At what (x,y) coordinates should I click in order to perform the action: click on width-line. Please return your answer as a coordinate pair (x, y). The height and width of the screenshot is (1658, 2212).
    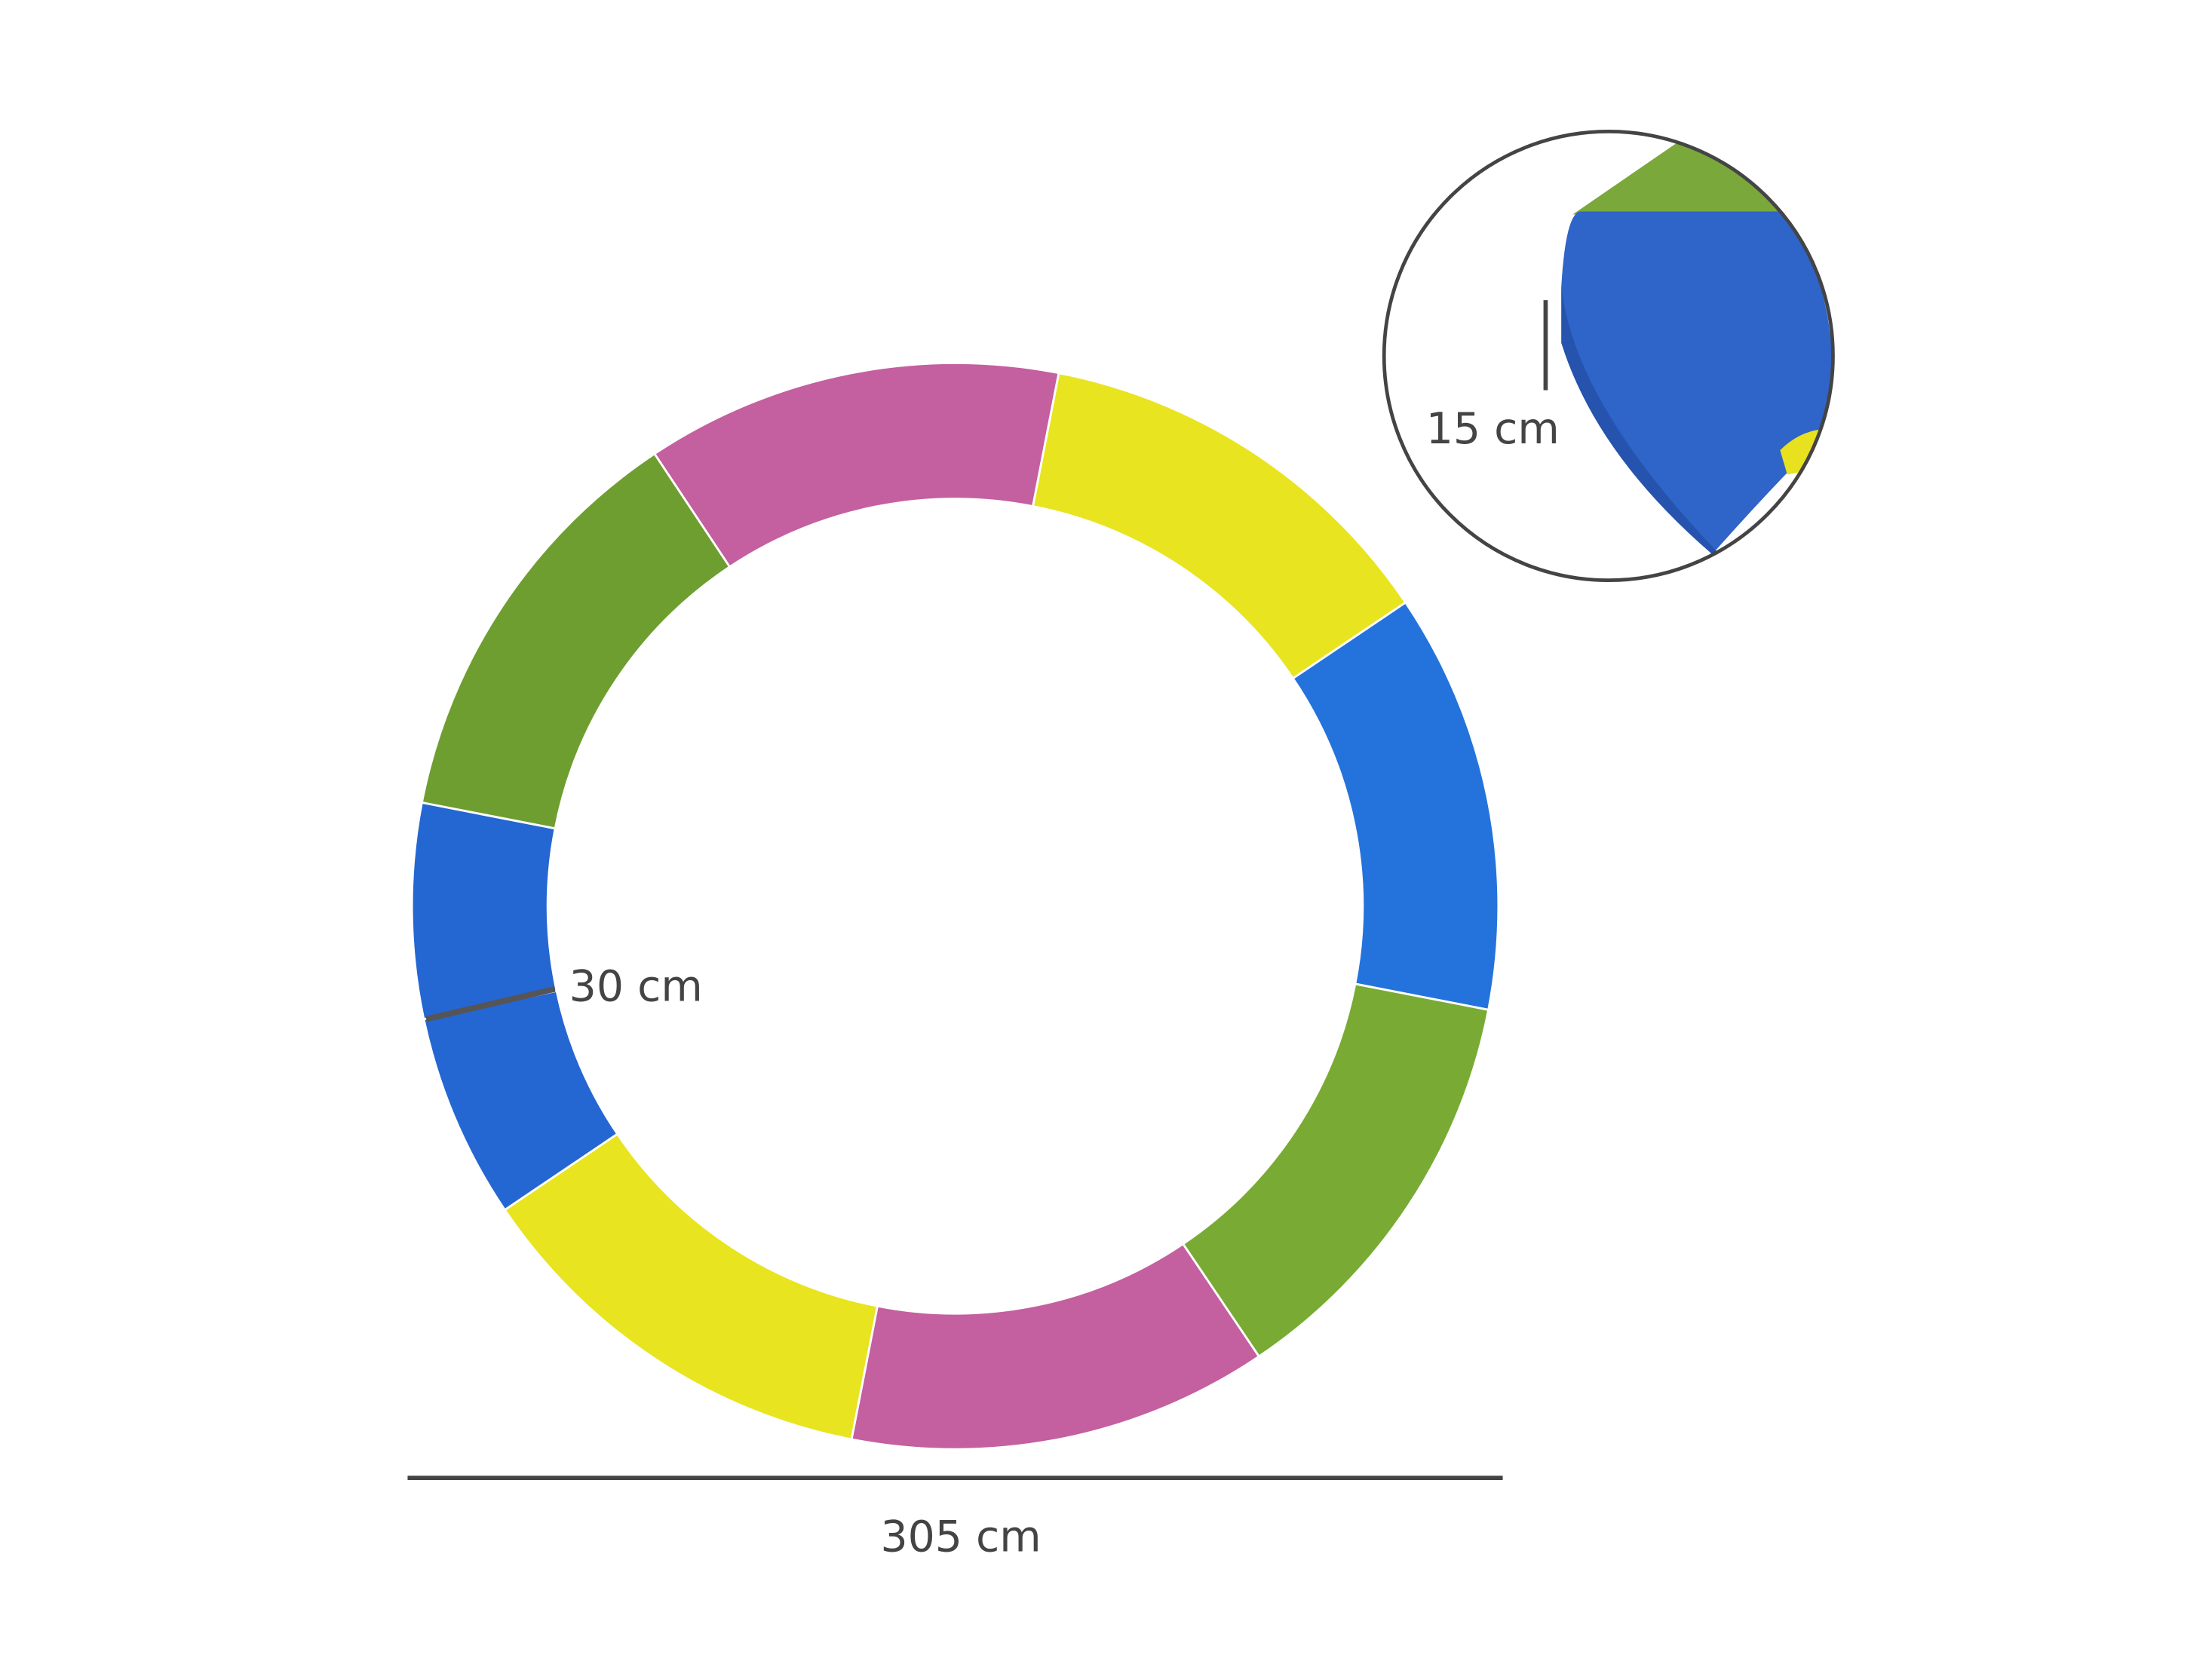
    Looking at the image, I should click on (490, 1004).